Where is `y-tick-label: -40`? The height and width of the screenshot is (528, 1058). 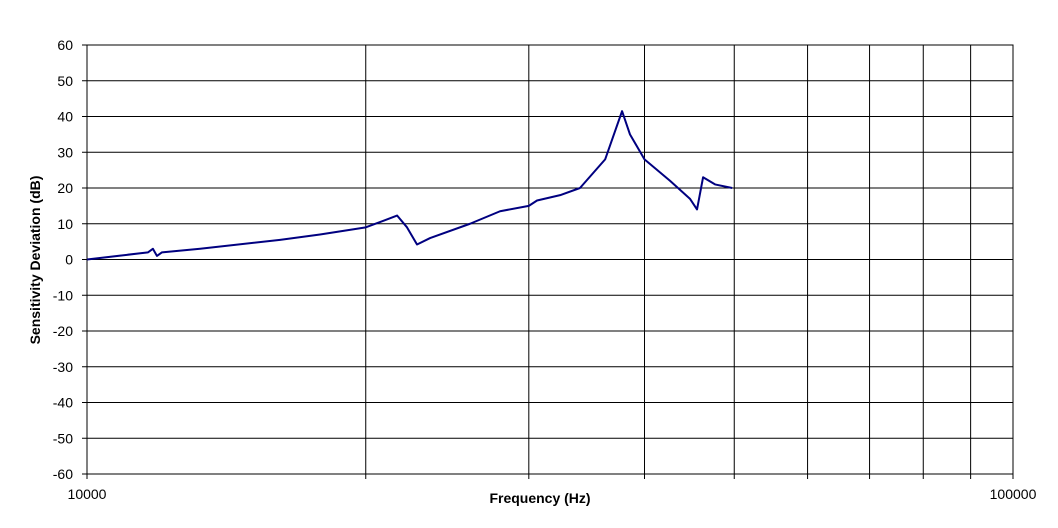
y-tick-label: -40 is located at coordinates (63, 403).